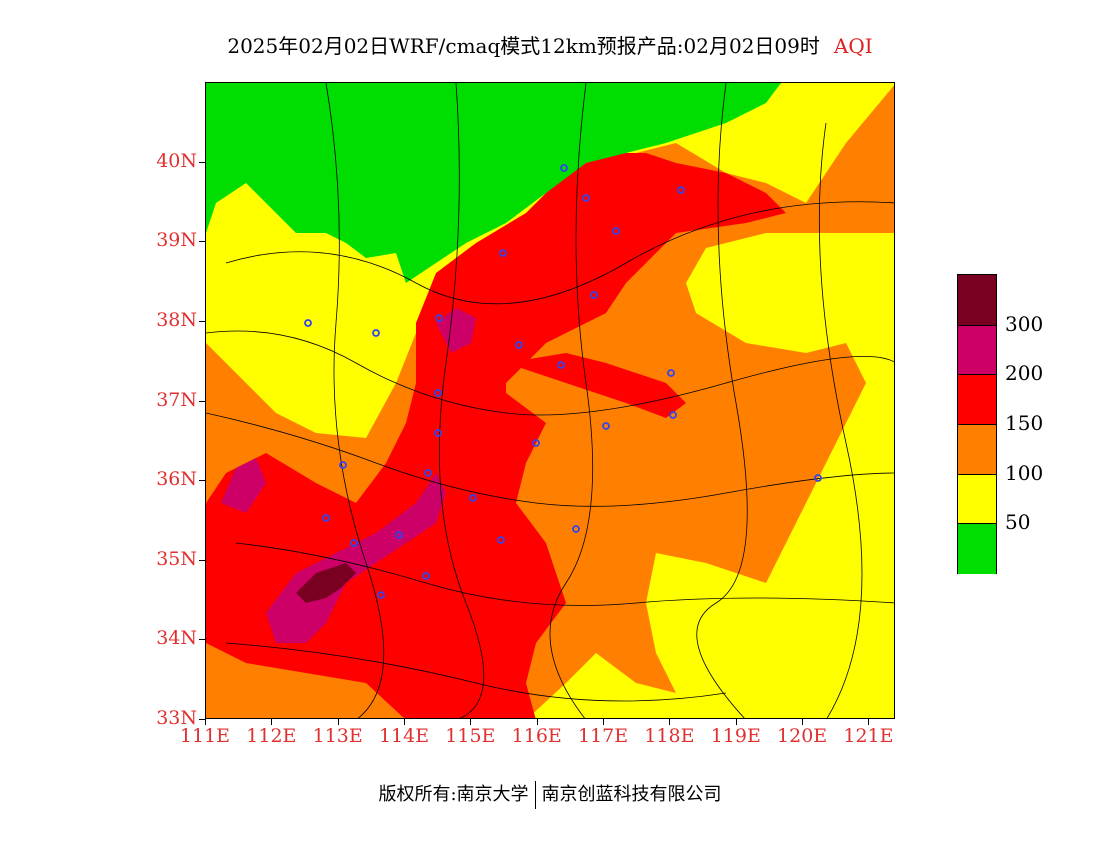 The image size is (1100, 850). I want to click on footer-separator, so click(535, 795).